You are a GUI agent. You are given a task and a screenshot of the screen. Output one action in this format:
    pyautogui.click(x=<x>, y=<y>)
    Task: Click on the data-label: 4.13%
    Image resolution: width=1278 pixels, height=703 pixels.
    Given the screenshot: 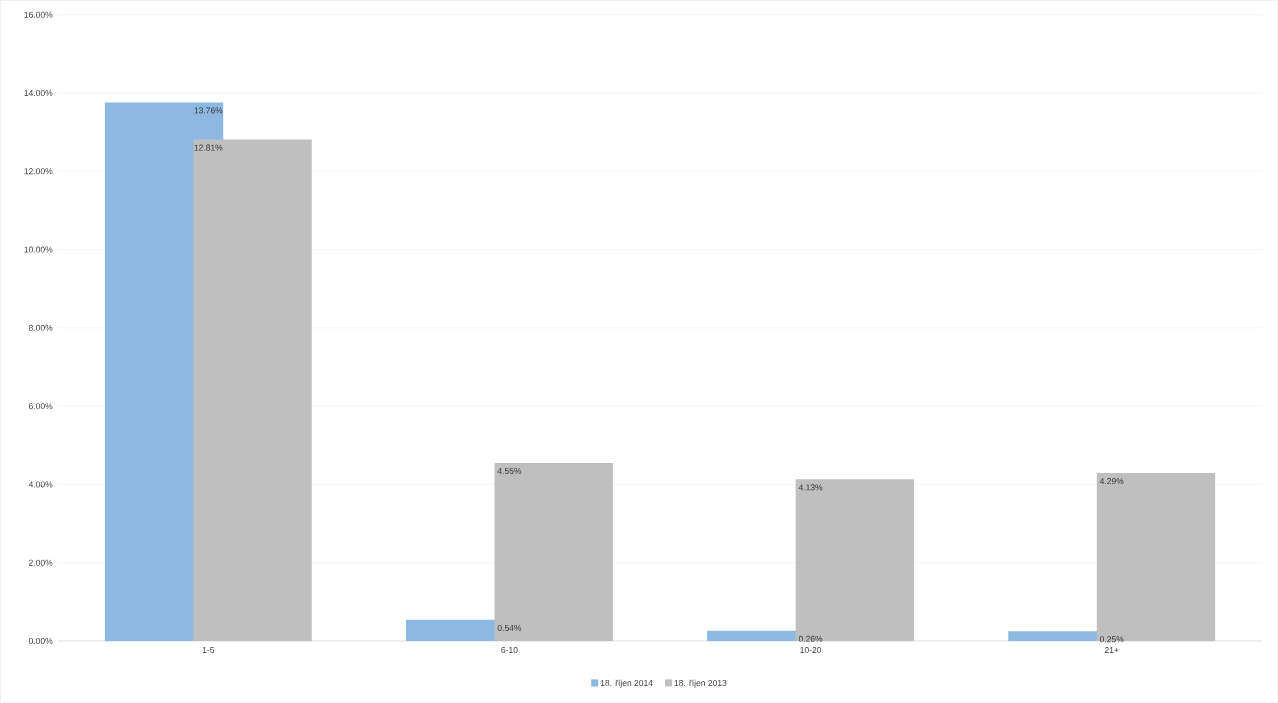 What is the action you would take?
    pyautogui.click(x=810, y=487)
    